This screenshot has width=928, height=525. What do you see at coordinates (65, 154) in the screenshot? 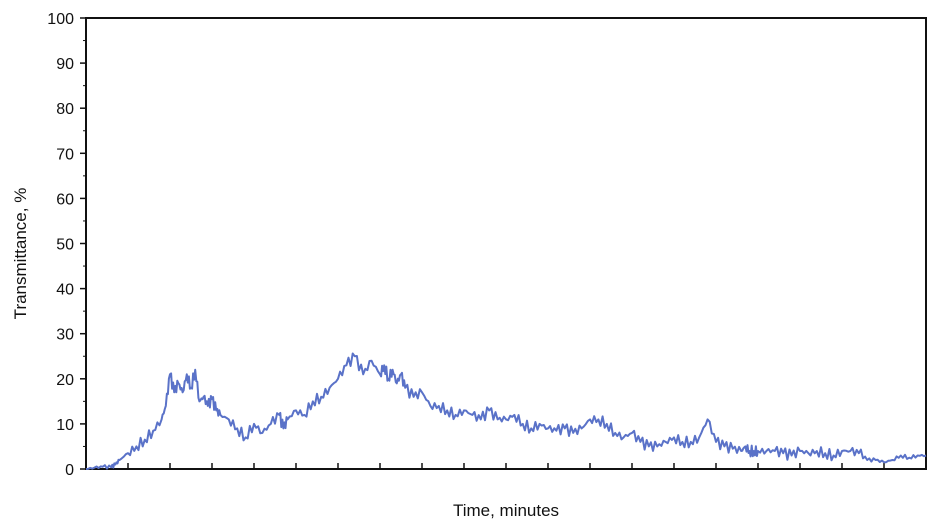
I see `y-tick-label: 70` at bounding box center [65, 154].